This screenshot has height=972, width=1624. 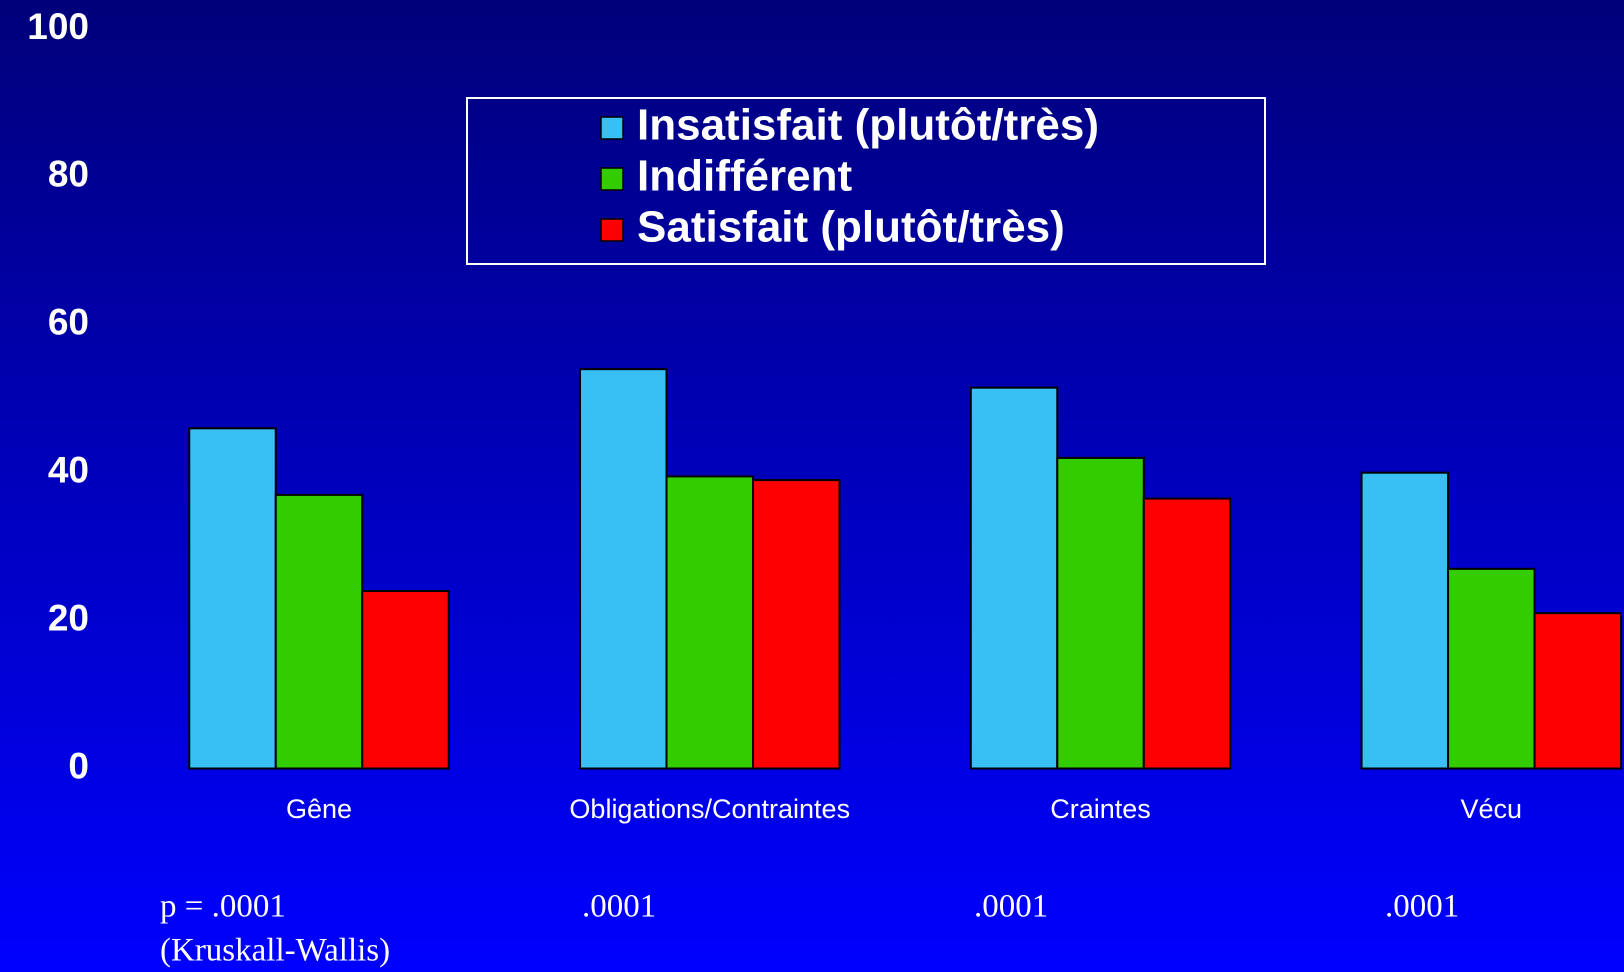 What do you see at coordinates (68, 469) in the screenshot?
I see `y-tick-label: 40` at bounding box center [68, 469].